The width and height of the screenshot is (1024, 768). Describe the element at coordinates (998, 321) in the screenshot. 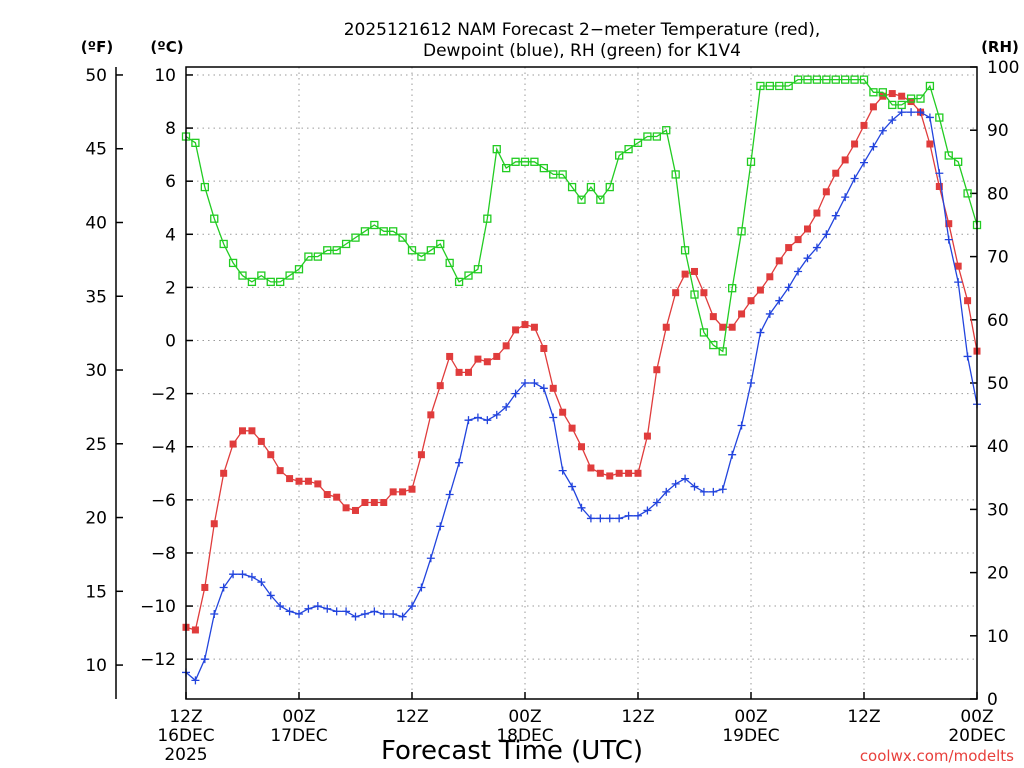

I see `rh-tick-label: 60` at that location.